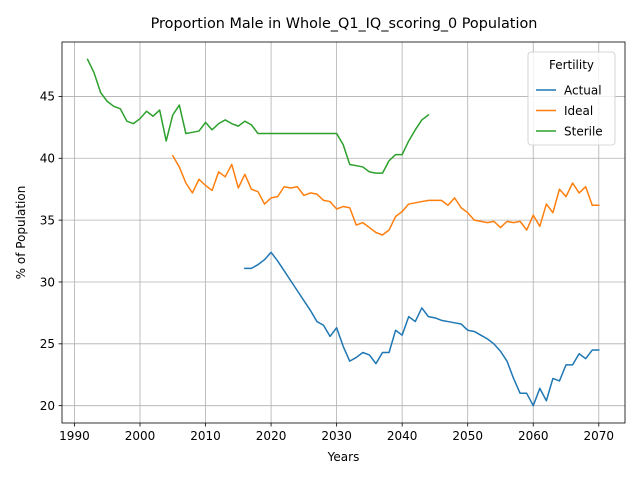  I want to click on series-line-sterile, so click(258, 116).